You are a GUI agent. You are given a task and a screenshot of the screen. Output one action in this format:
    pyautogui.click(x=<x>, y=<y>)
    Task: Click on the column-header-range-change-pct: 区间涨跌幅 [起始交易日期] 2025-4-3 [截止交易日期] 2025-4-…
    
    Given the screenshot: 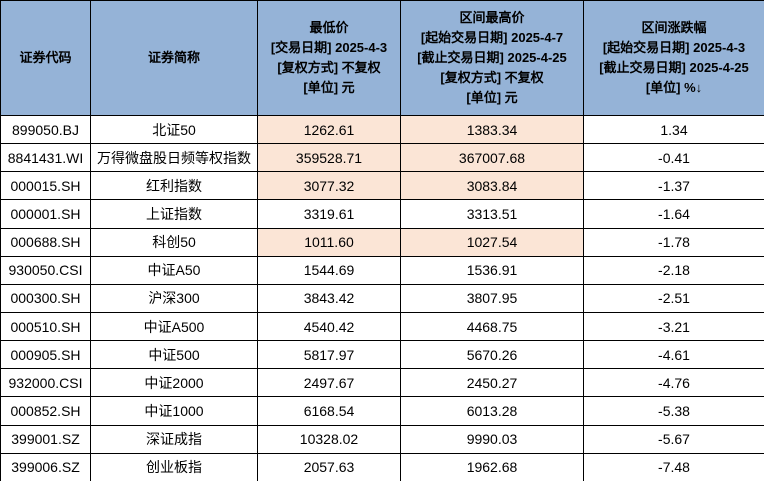 What is the action you would take?
    pyautogui.click(x=673, y=58)
    